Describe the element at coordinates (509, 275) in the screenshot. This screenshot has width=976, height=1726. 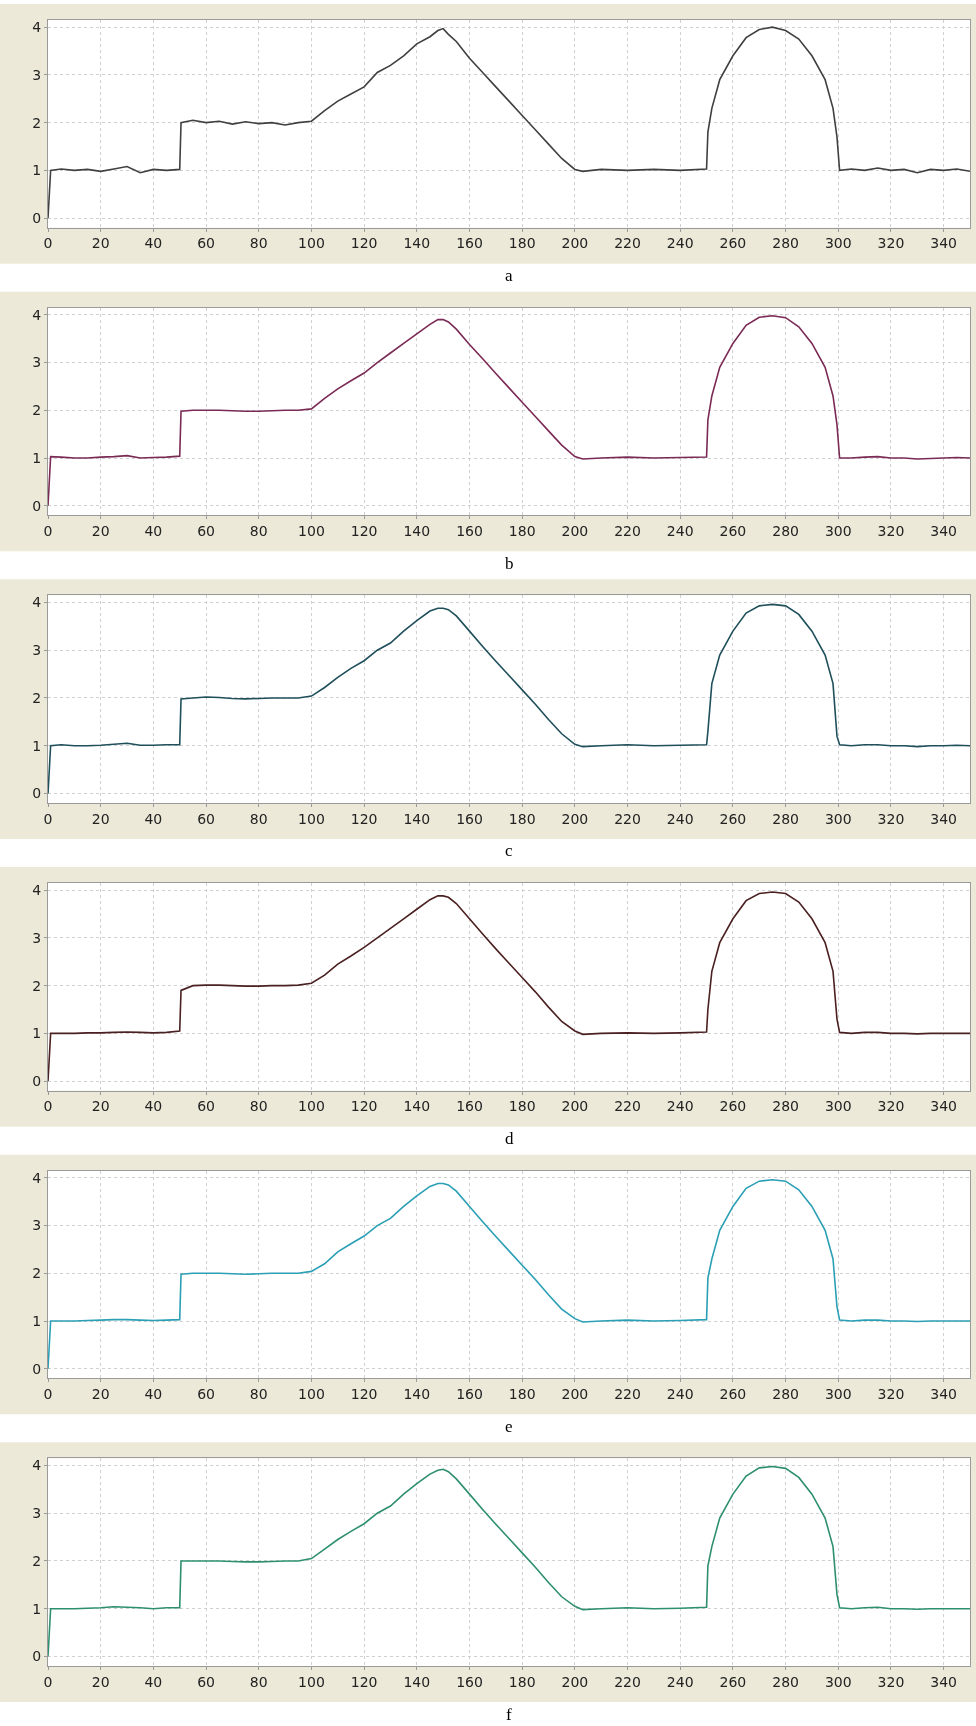
I see `x-axis-title: a` at that location.